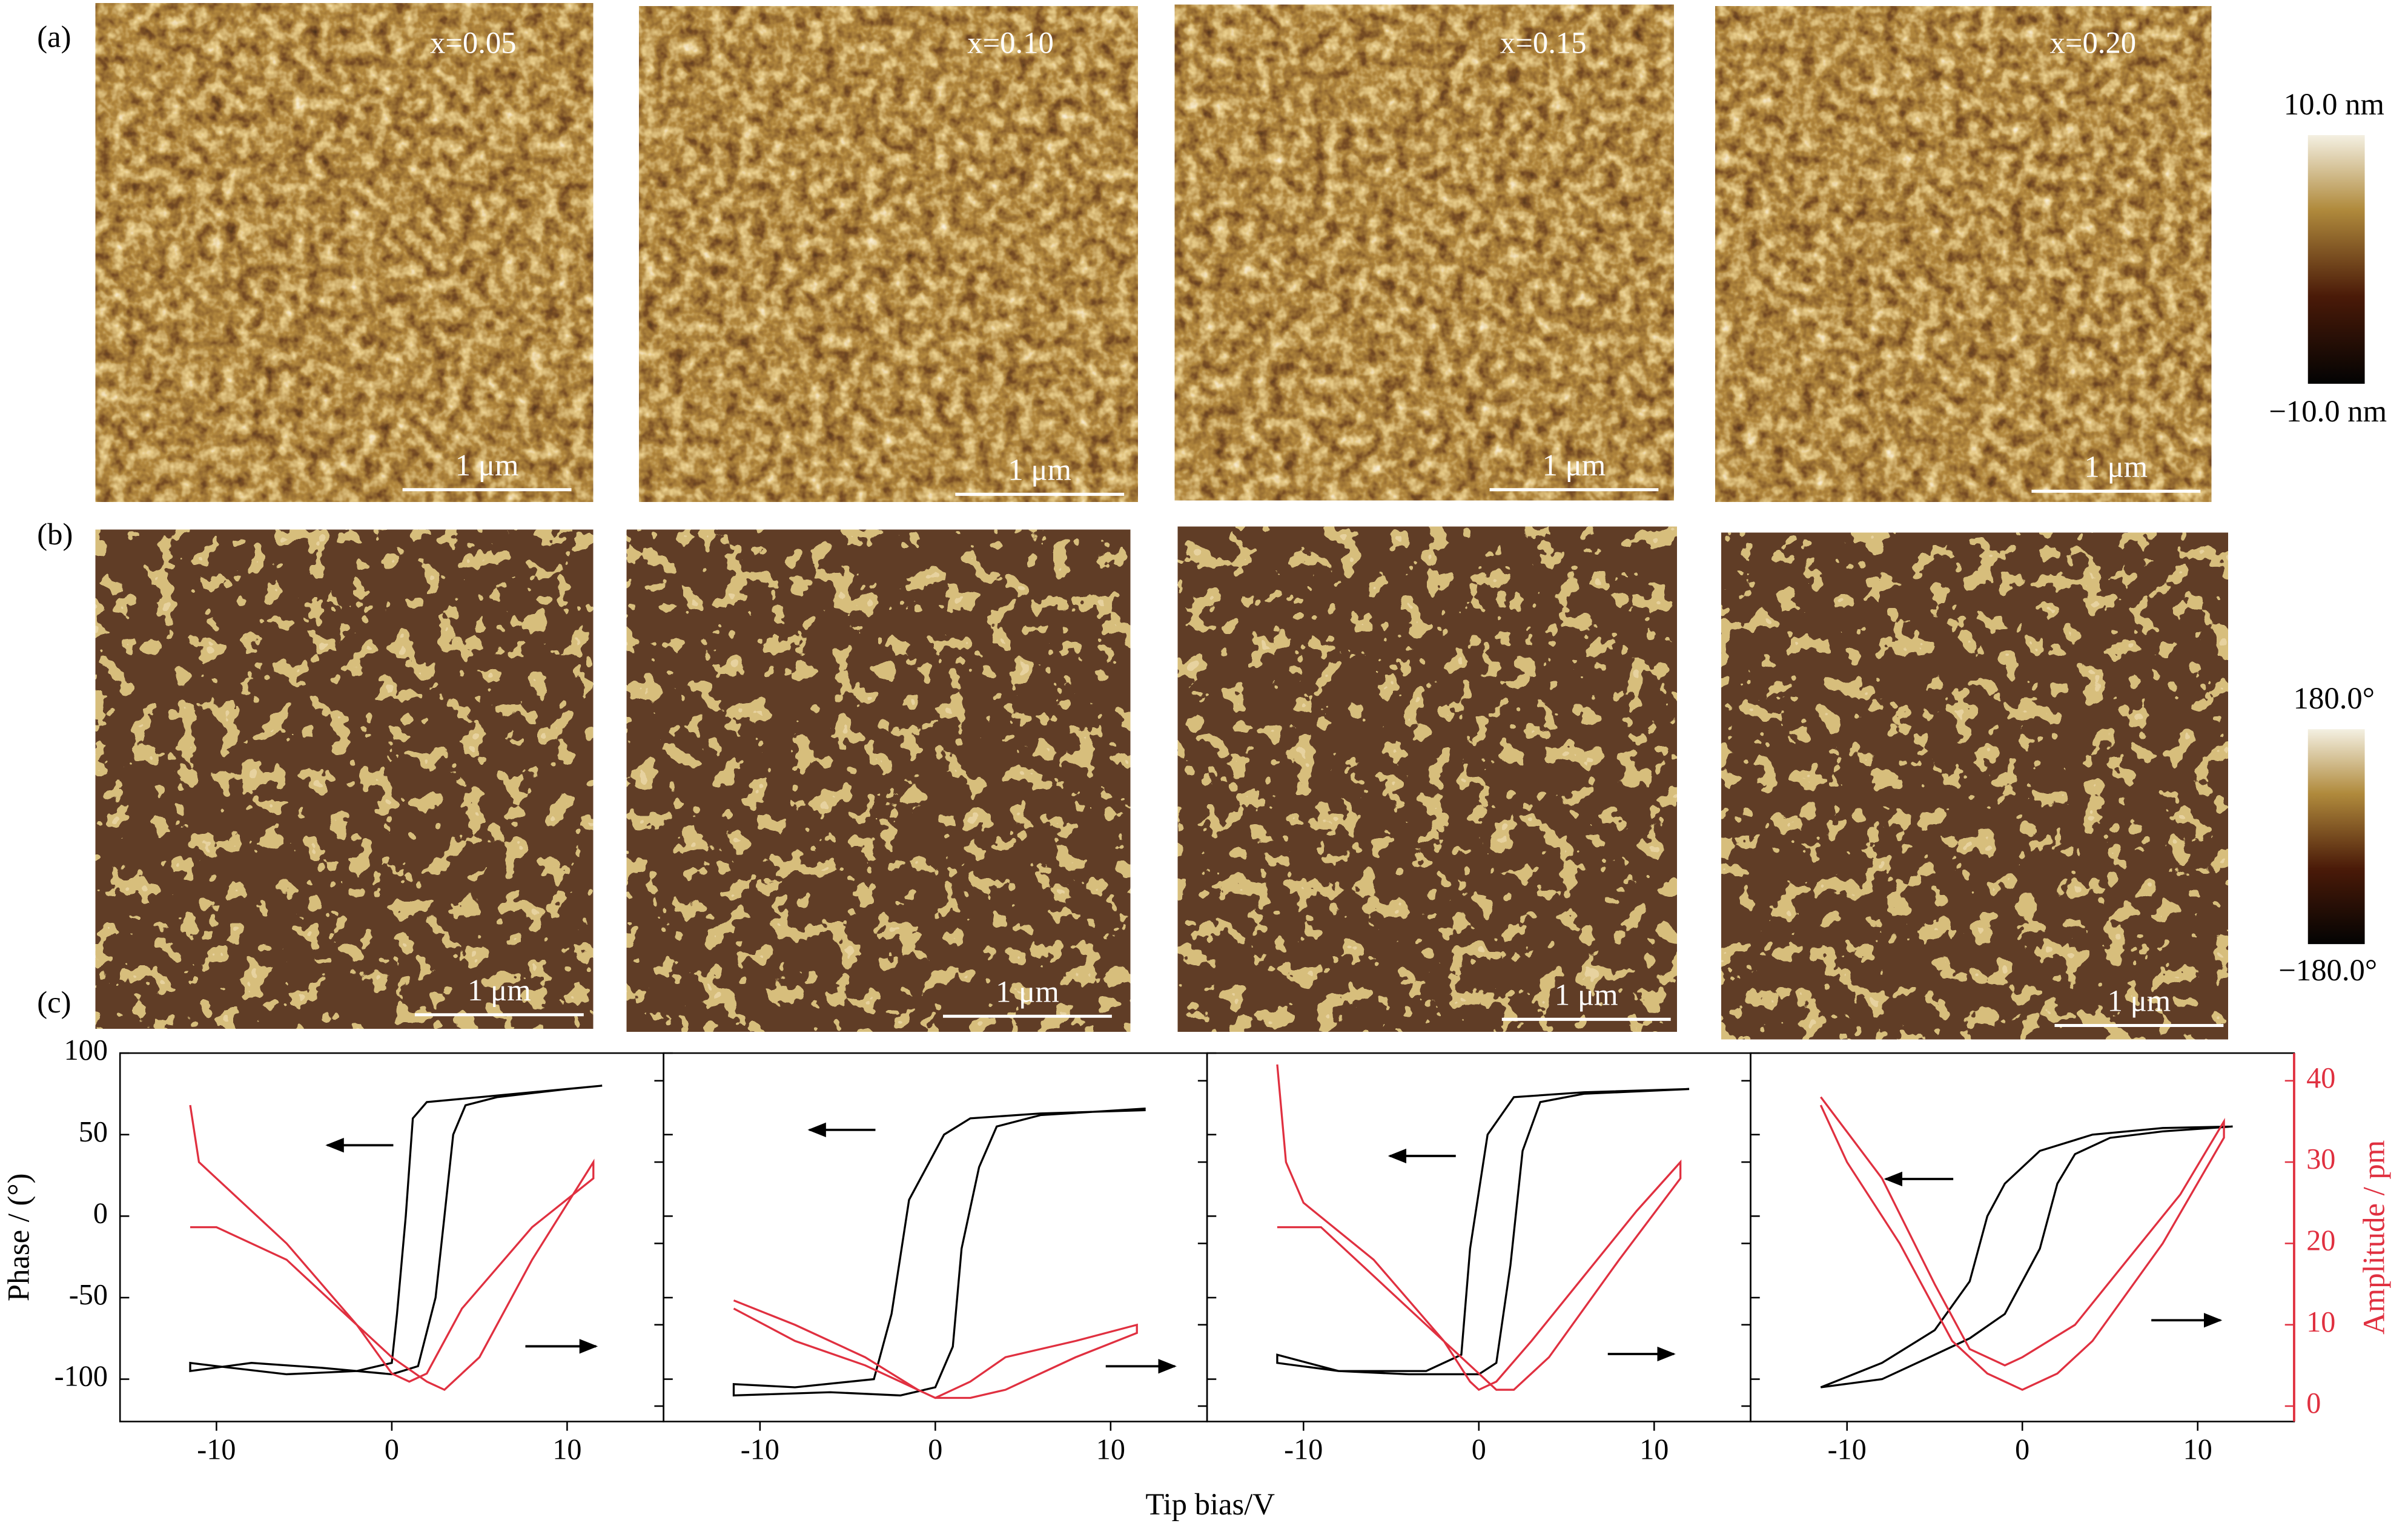  Describe the element at coordinates (55, 534) in the screenshot. I see `panel-label: (b)` at that location.